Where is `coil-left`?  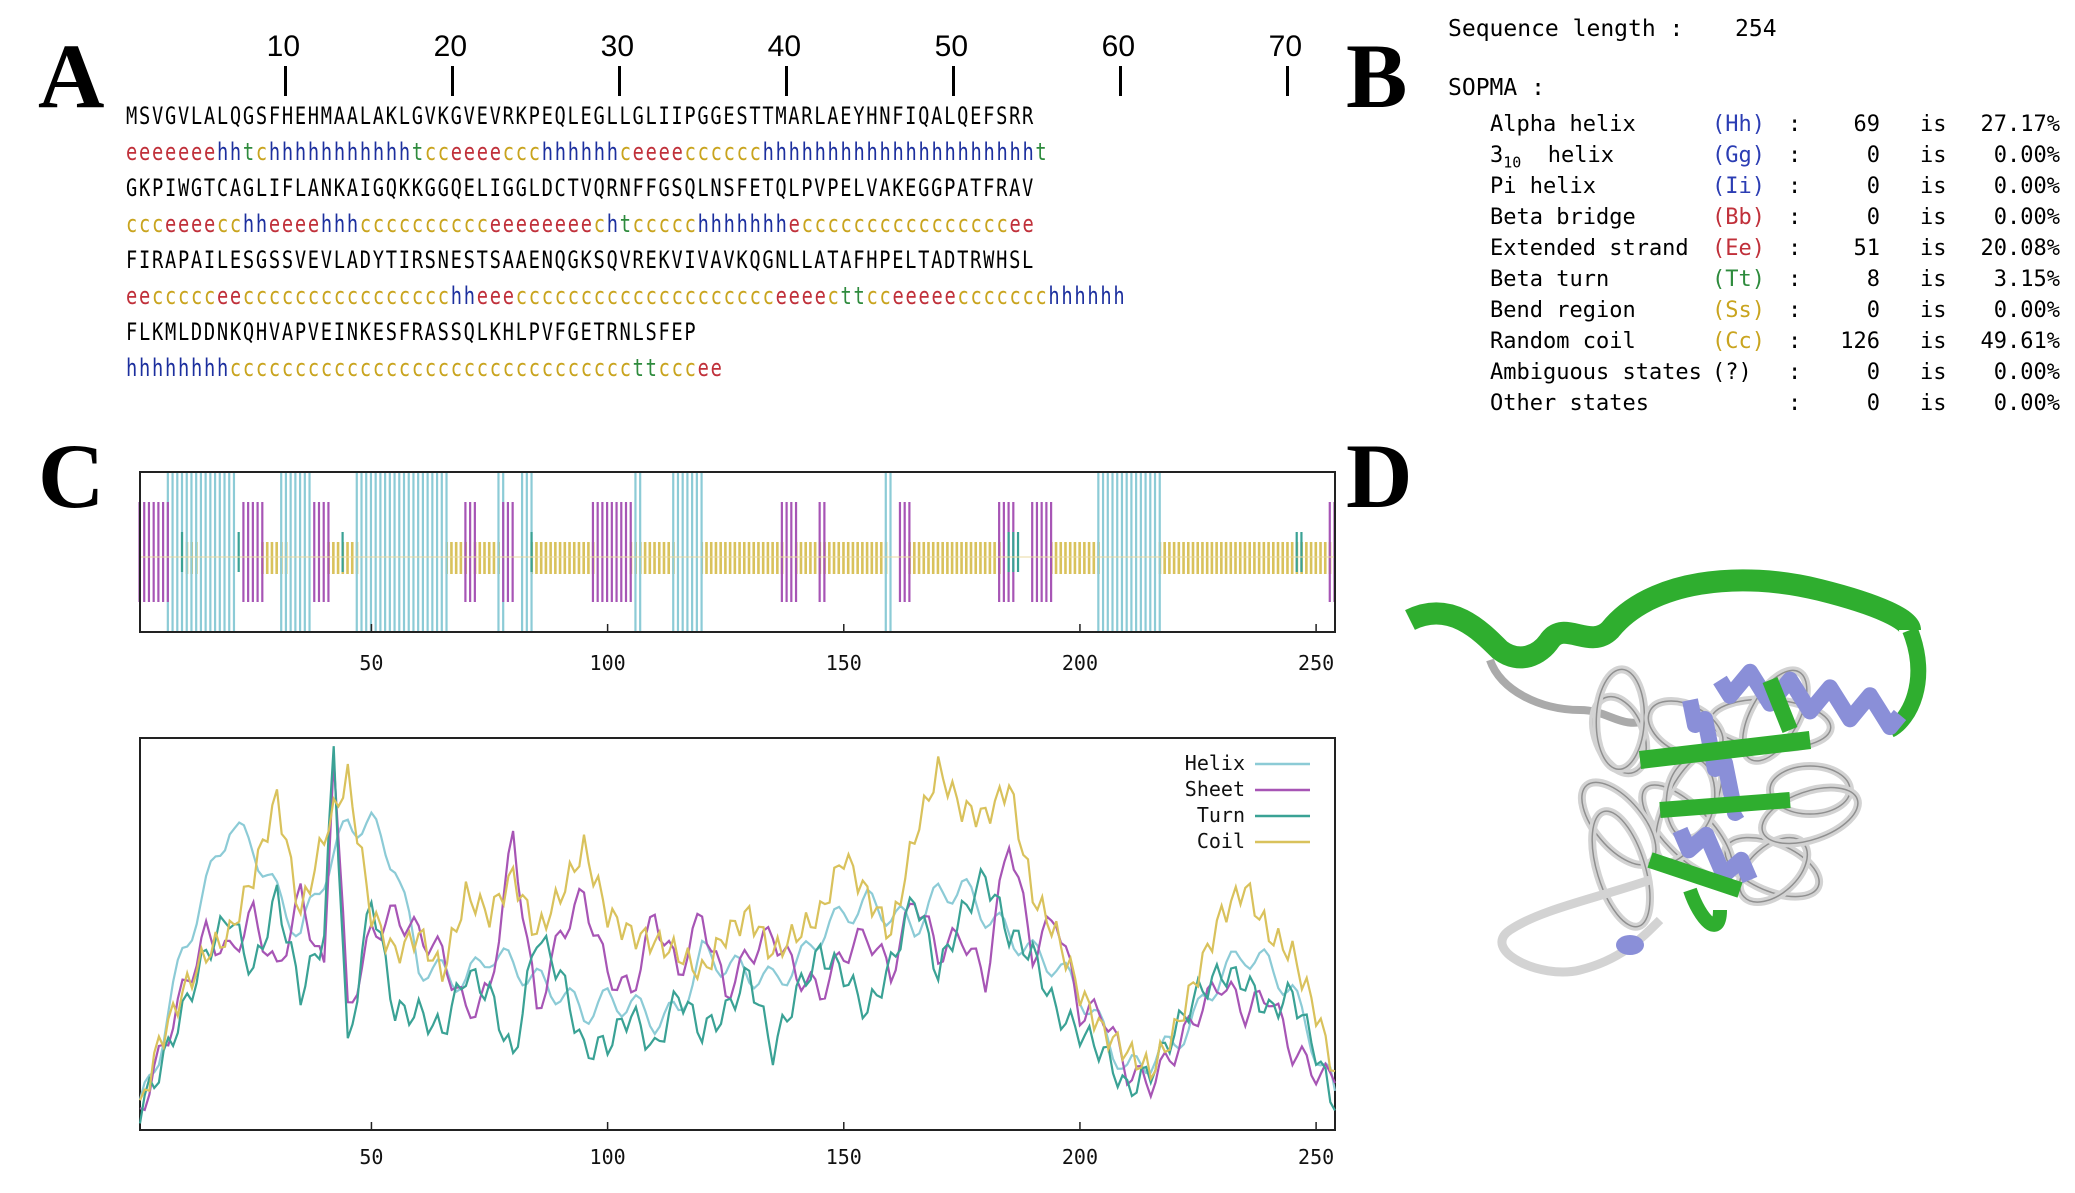
coil-left is located at coordinates (1569, 692).